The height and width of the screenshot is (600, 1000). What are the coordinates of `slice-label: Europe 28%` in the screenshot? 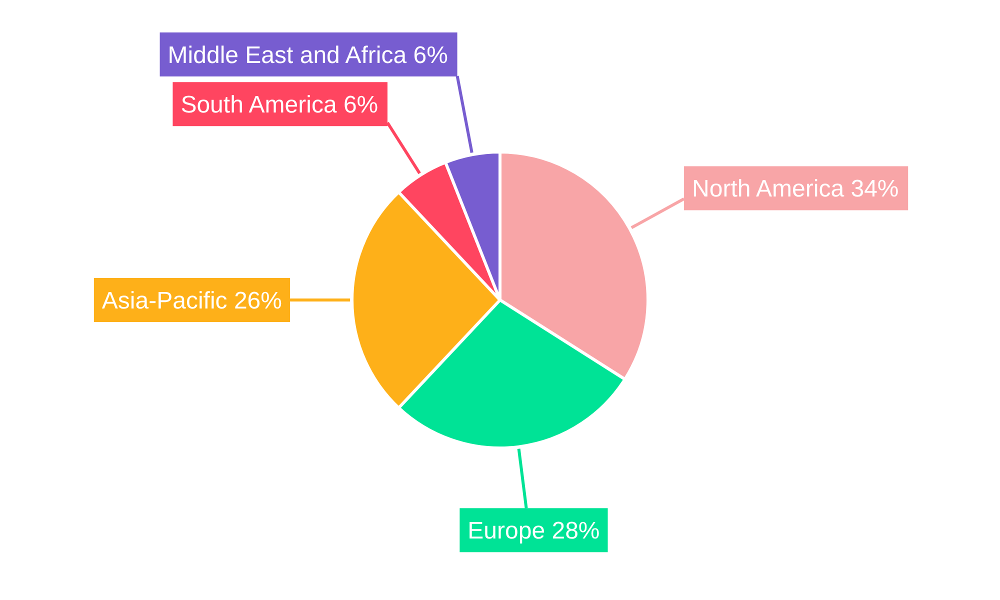 It's located at (534, 531).